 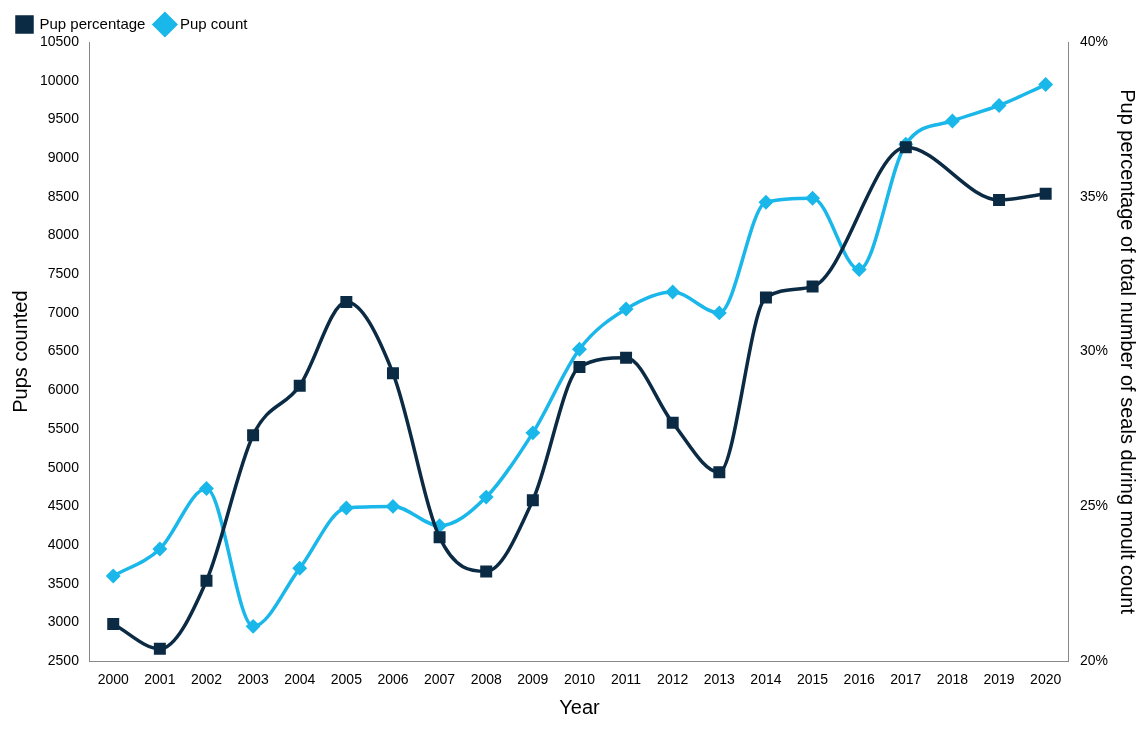 What do you see at coordinates (63, 156) in the screenshot?
I see `y-tick-label: 9000` at bounding box center [63, 156].